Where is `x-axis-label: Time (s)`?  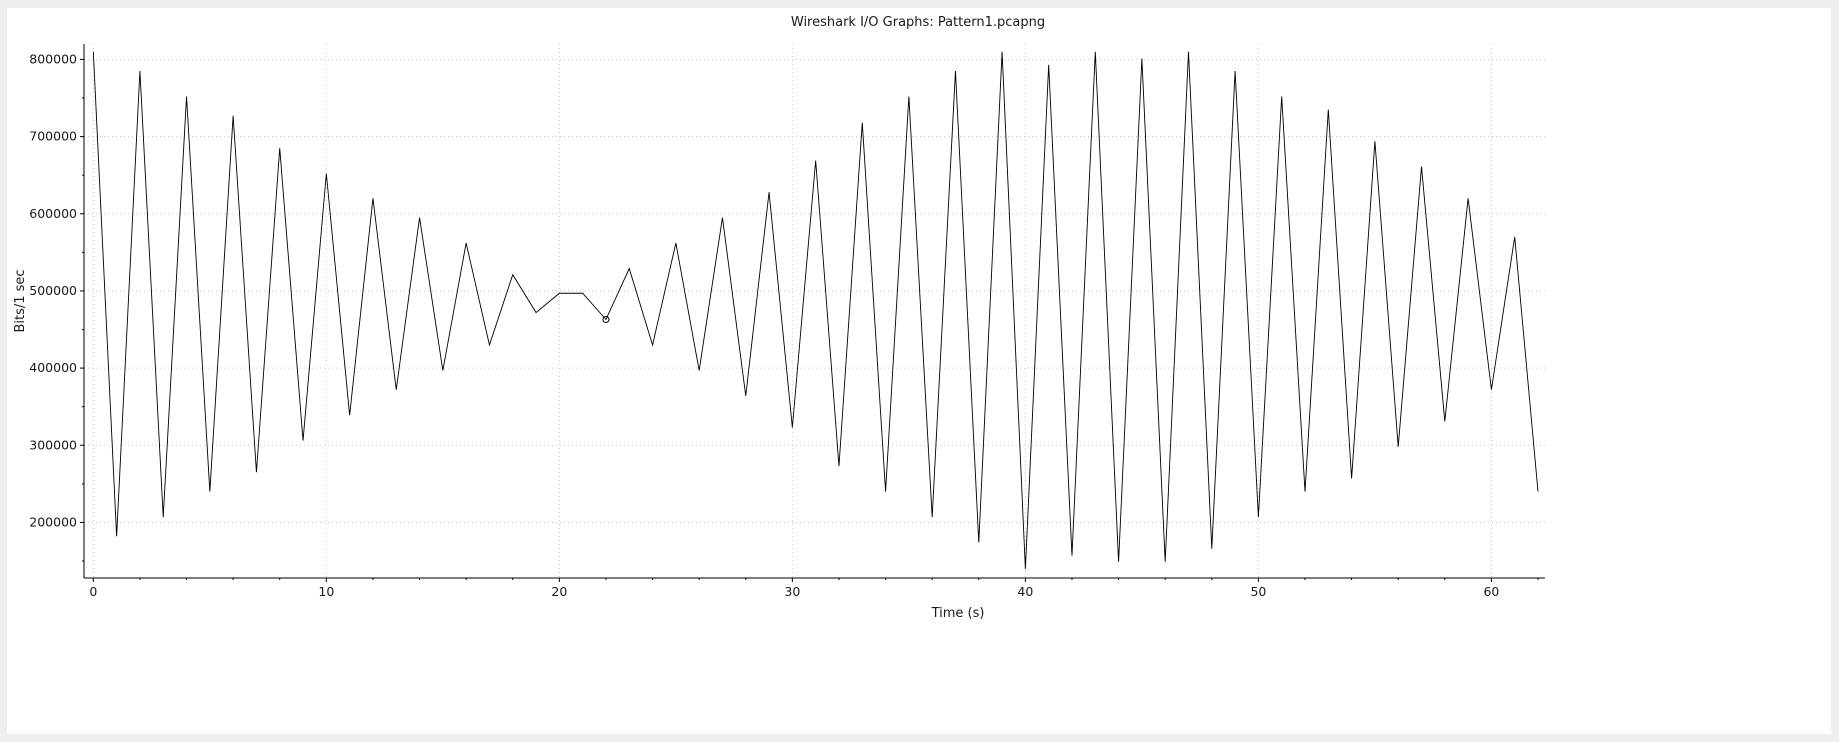 x-axis-label: Time (s) is located at coordinates (958, 613).